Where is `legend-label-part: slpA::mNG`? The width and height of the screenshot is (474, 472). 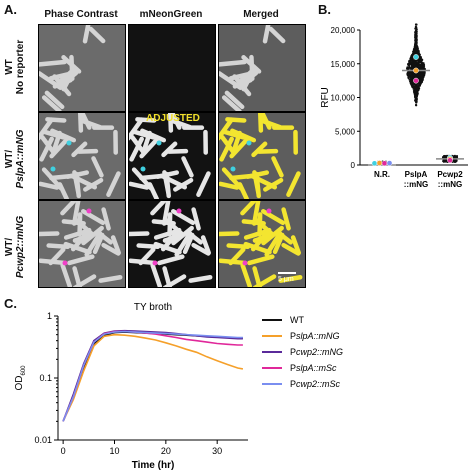 legend-label-part: slpA::mNG is located at coordinates (318, 336).